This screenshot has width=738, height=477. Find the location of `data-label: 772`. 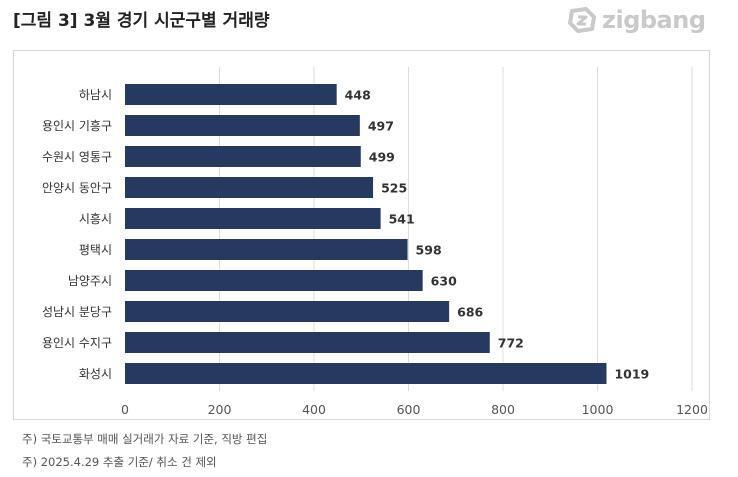

data-label: 772 is located at coordinates (511, 343).